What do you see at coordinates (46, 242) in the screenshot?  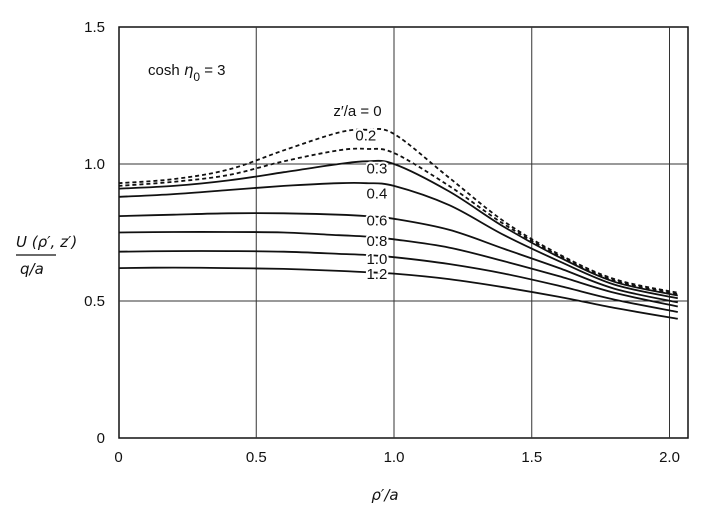 I see `y-axis-label-top: U (ρ′, z′)` at bounding box center [46, 242].